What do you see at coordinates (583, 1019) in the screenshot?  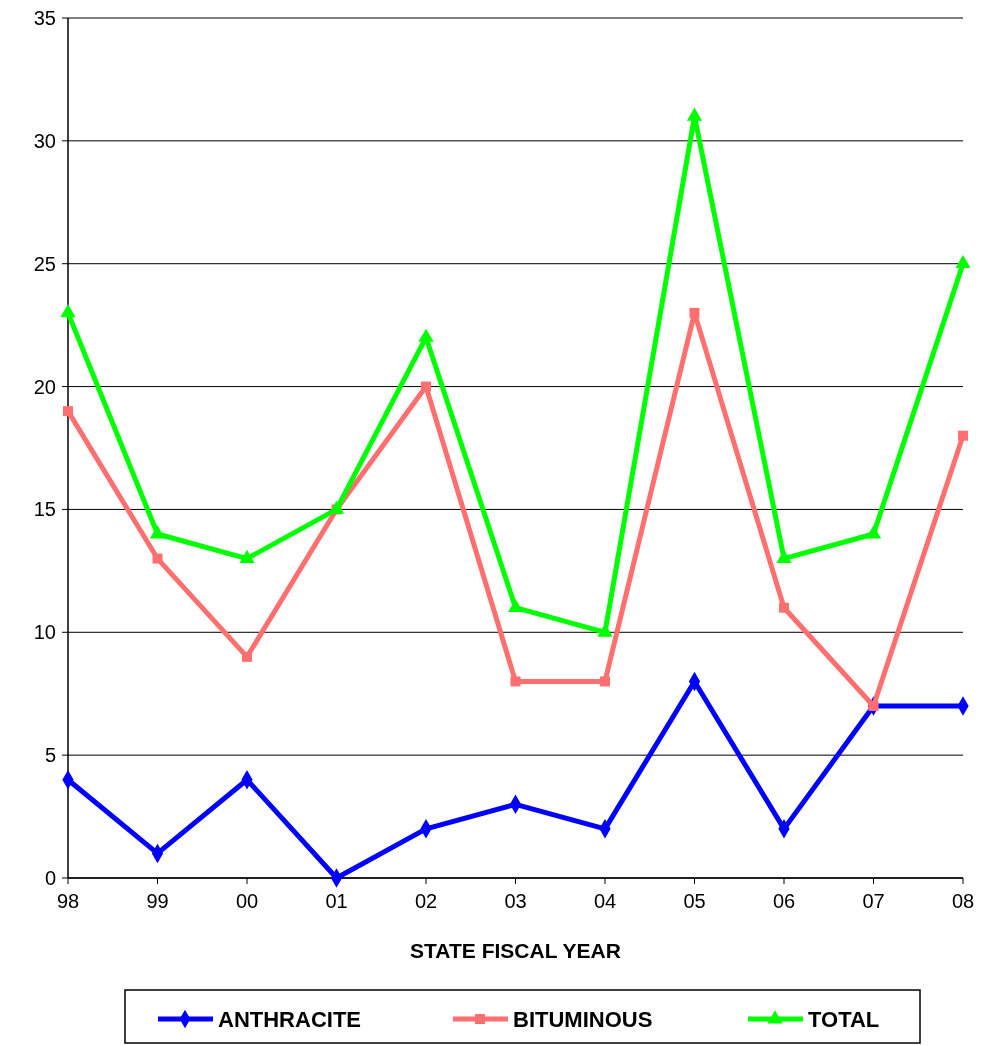 I see `legend-label: BITUMINOUS` at bounding box center [583, 1019].